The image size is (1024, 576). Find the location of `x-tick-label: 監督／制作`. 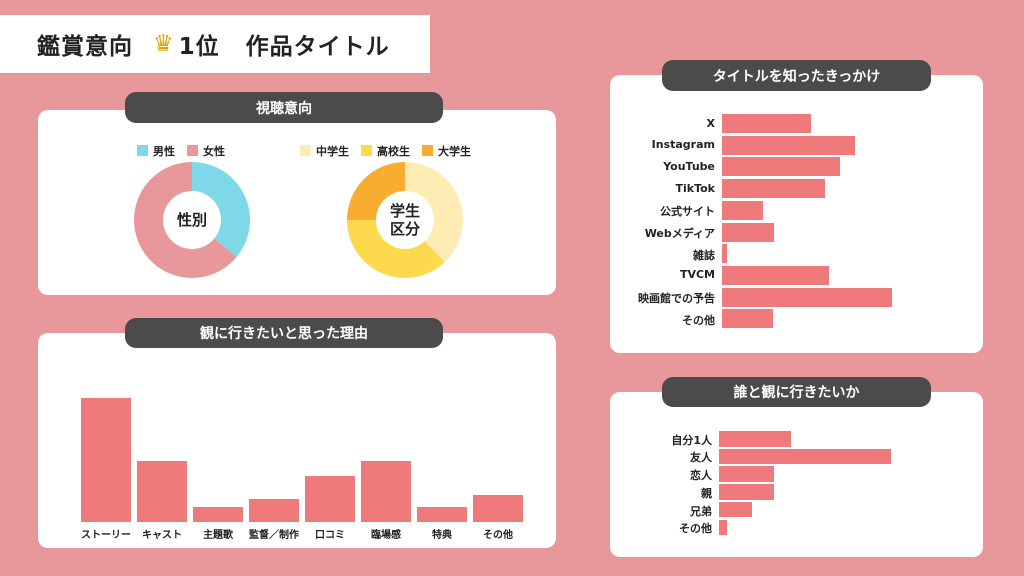

x-tick-label: 監督／制作 is located at coordinates (274, 535).